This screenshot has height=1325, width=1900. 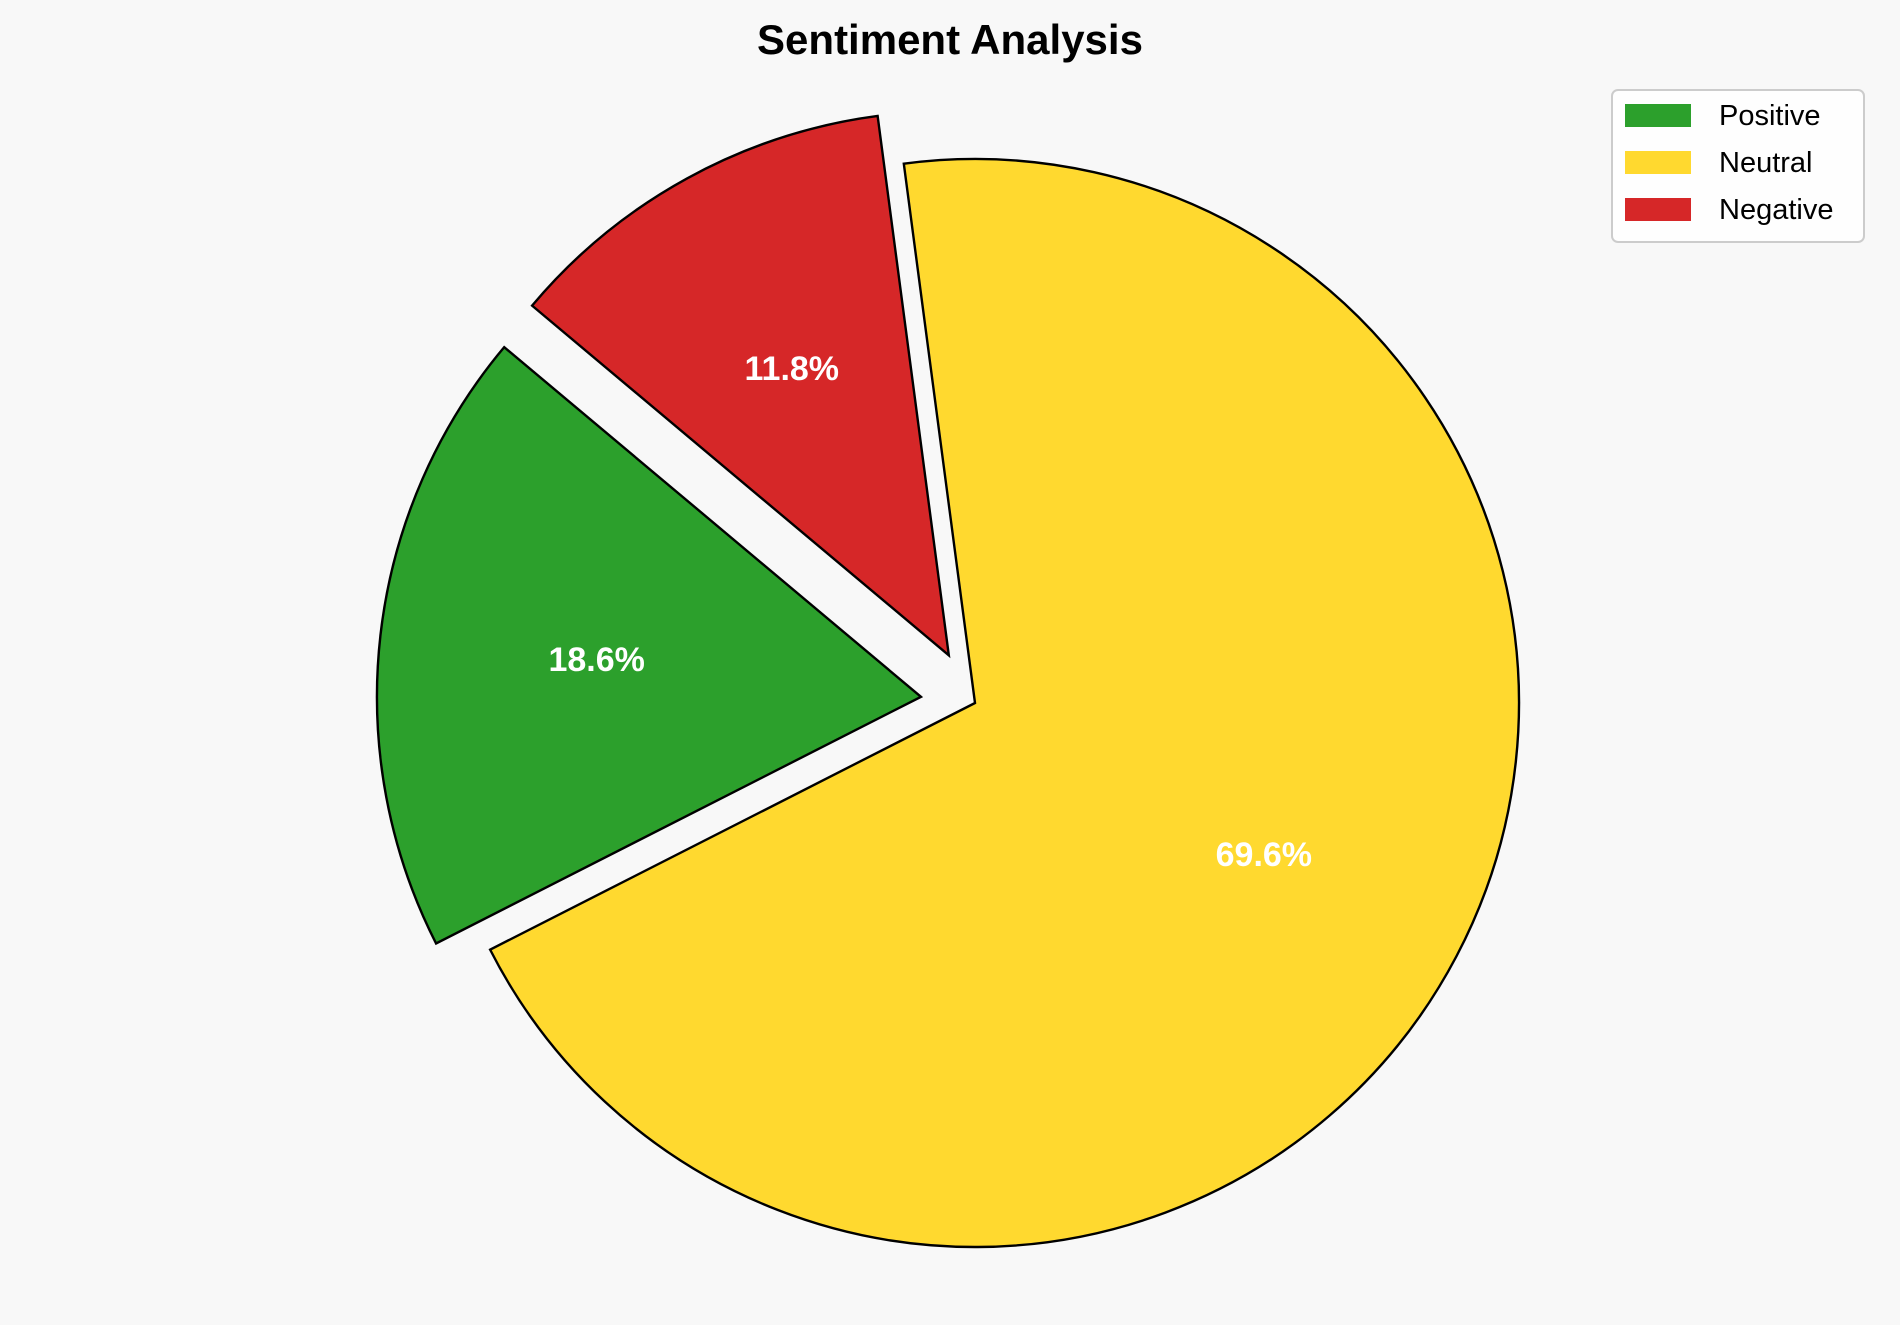 What do you see at coordinates (1770, 116) in the screenshot?
I see `legend-label-positive: Positive` at bounding box center [1770, 116].